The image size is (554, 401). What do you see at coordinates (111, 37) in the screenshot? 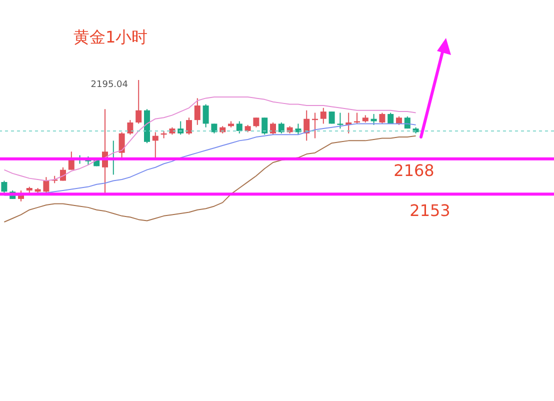
I see `chart-title: 黄金1小时` at bounding box center [111, 37].